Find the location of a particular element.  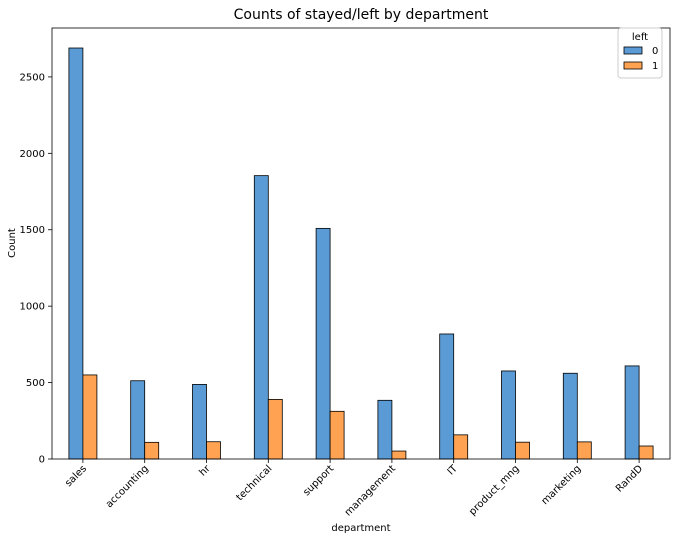

x-axis-label: department is located at coordinates (360, 528).